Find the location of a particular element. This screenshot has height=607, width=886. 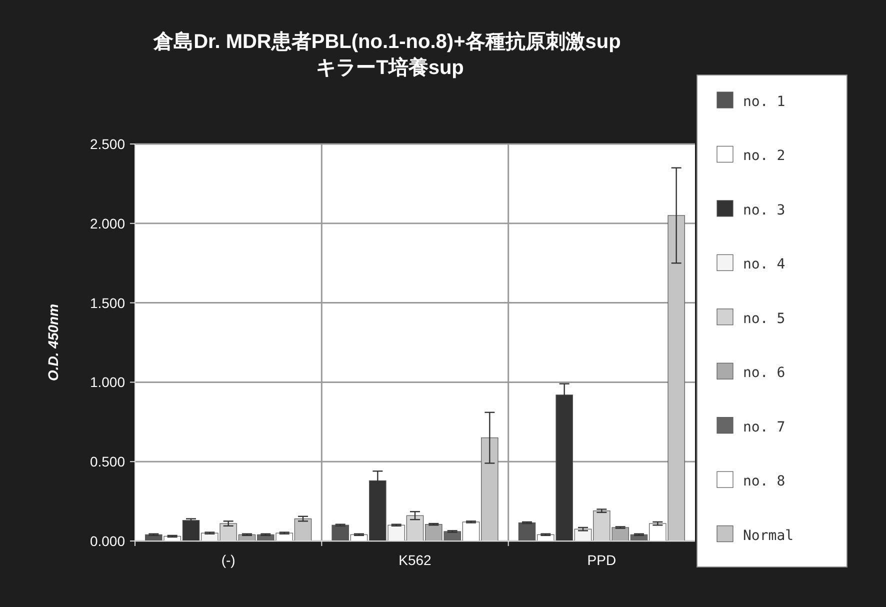

y-tick-label: 2.000 is located at coordinates (108, 223).